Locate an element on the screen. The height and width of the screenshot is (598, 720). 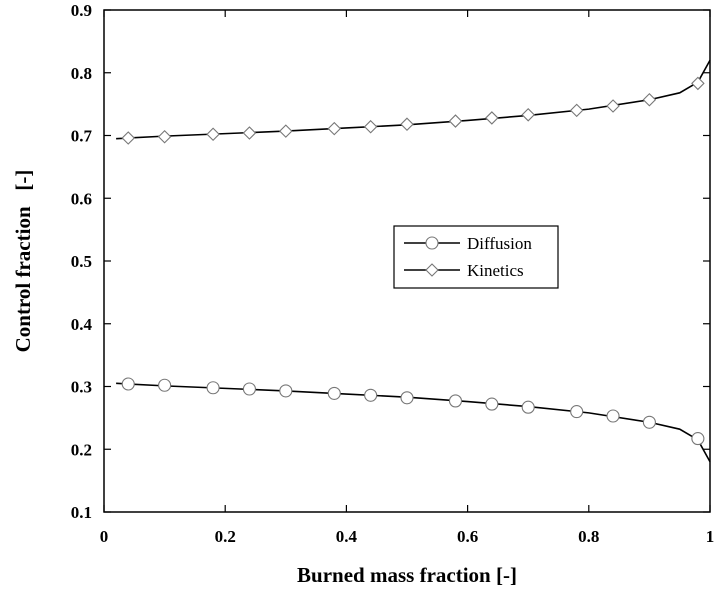
legend-label-diffusion: Diffusion is located at coordinates (499, 243).